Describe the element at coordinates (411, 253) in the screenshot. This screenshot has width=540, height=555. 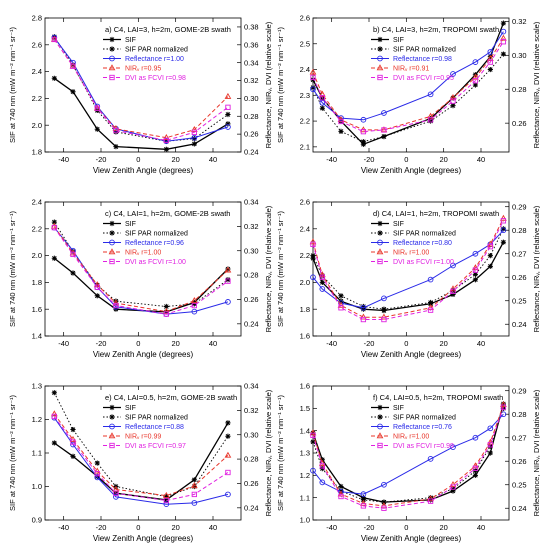
I see `legend-label: NIRᵥ r=1.00` at that location.